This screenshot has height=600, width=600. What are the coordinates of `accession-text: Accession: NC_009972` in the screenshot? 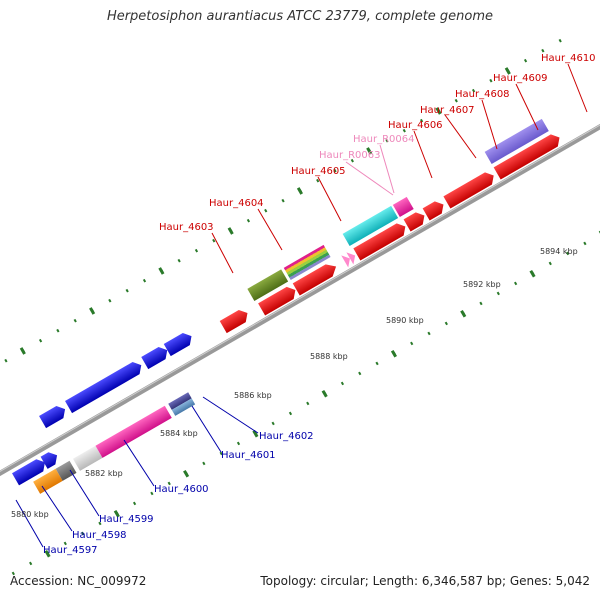 It's located at (78, 581).